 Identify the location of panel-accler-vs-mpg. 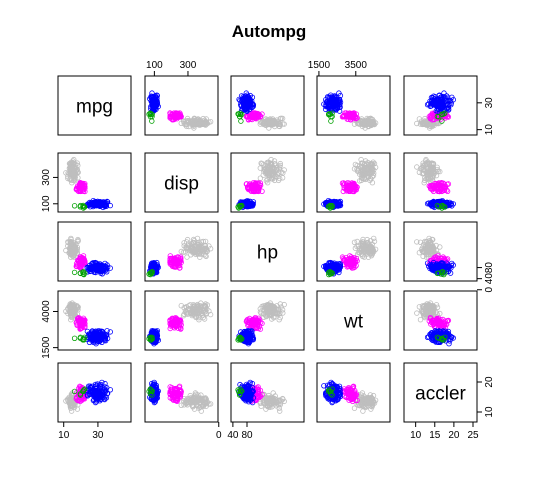
(94, 392).